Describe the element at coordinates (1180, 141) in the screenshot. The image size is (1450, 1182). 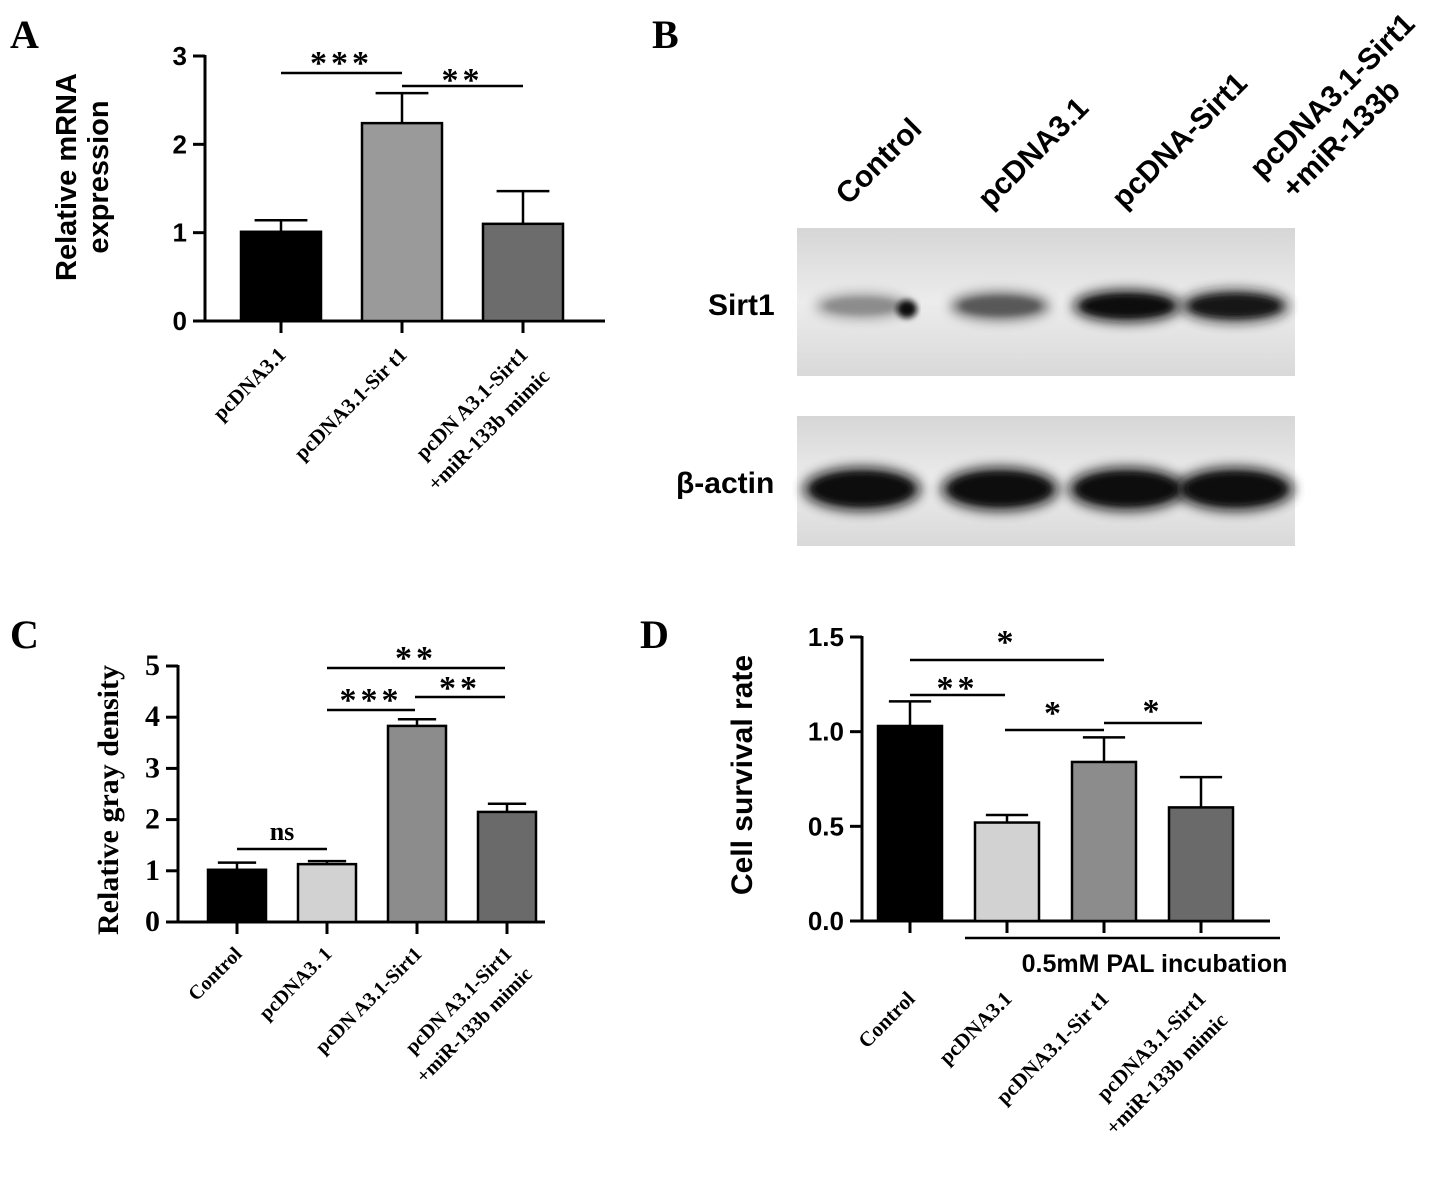
I see `blot-lane-label-sirt1: pcDNA-Sirt1` at that location.